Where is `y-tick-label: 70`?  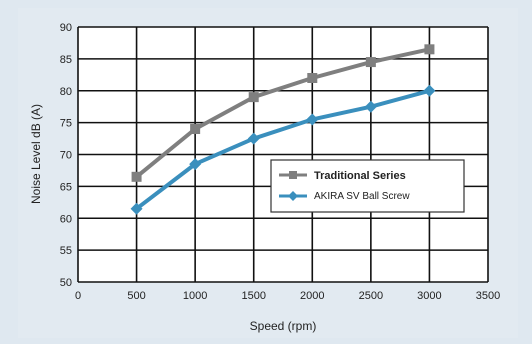 y-tick-label: 70 is located at coordinates (66, 156).